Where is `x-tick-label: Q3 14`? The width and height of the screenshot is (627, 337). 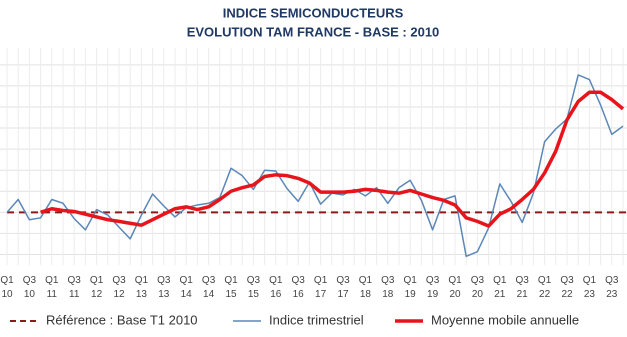 x-tick-label: Q3 14 is located at coordinates (209, 287).